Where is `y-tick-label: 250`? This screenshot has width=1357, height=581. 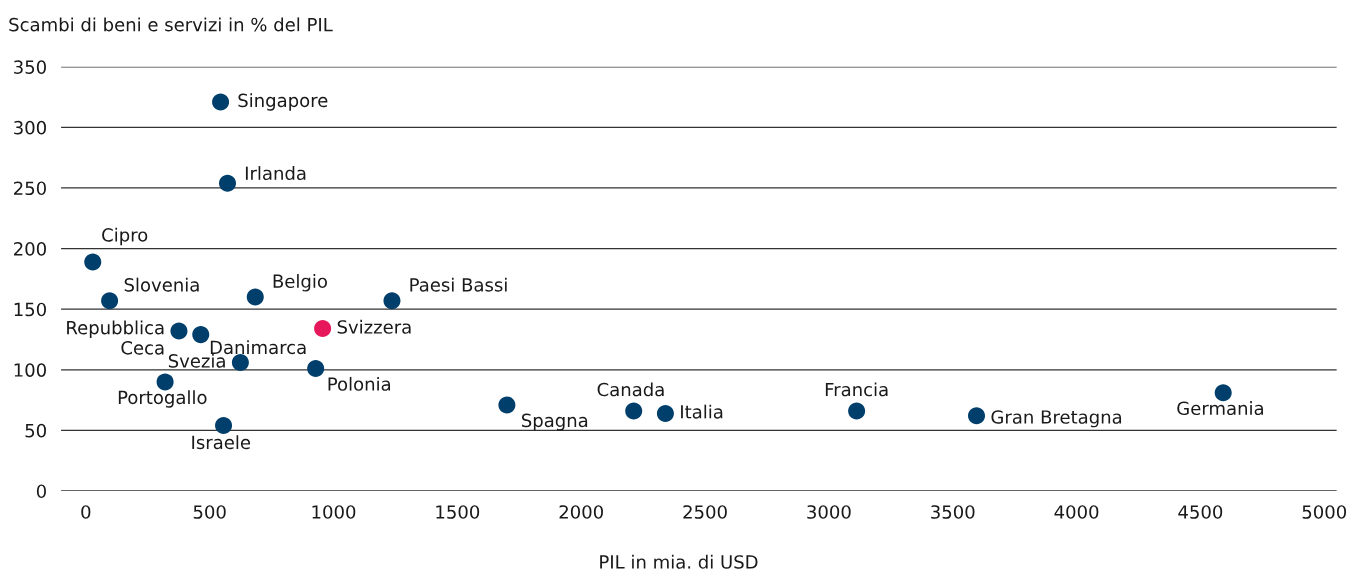 y-tick-label: 250 is located at coordinates (30, 188).